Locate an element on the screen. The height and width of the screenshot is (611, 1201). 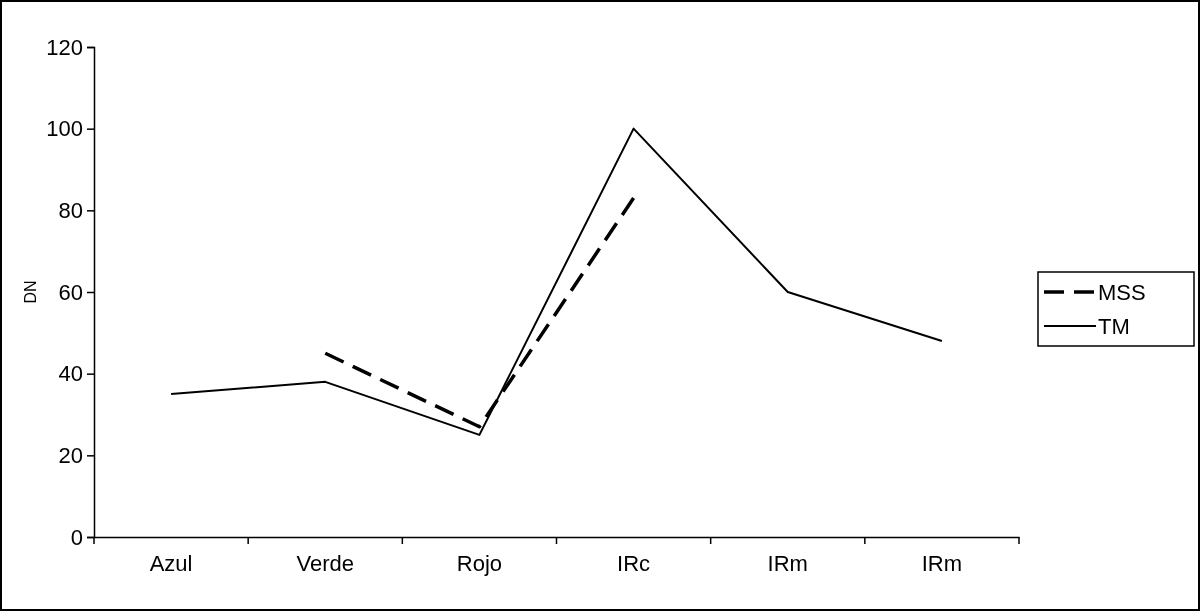
y-tick-label: 120 is located at coordinates (64, 47).